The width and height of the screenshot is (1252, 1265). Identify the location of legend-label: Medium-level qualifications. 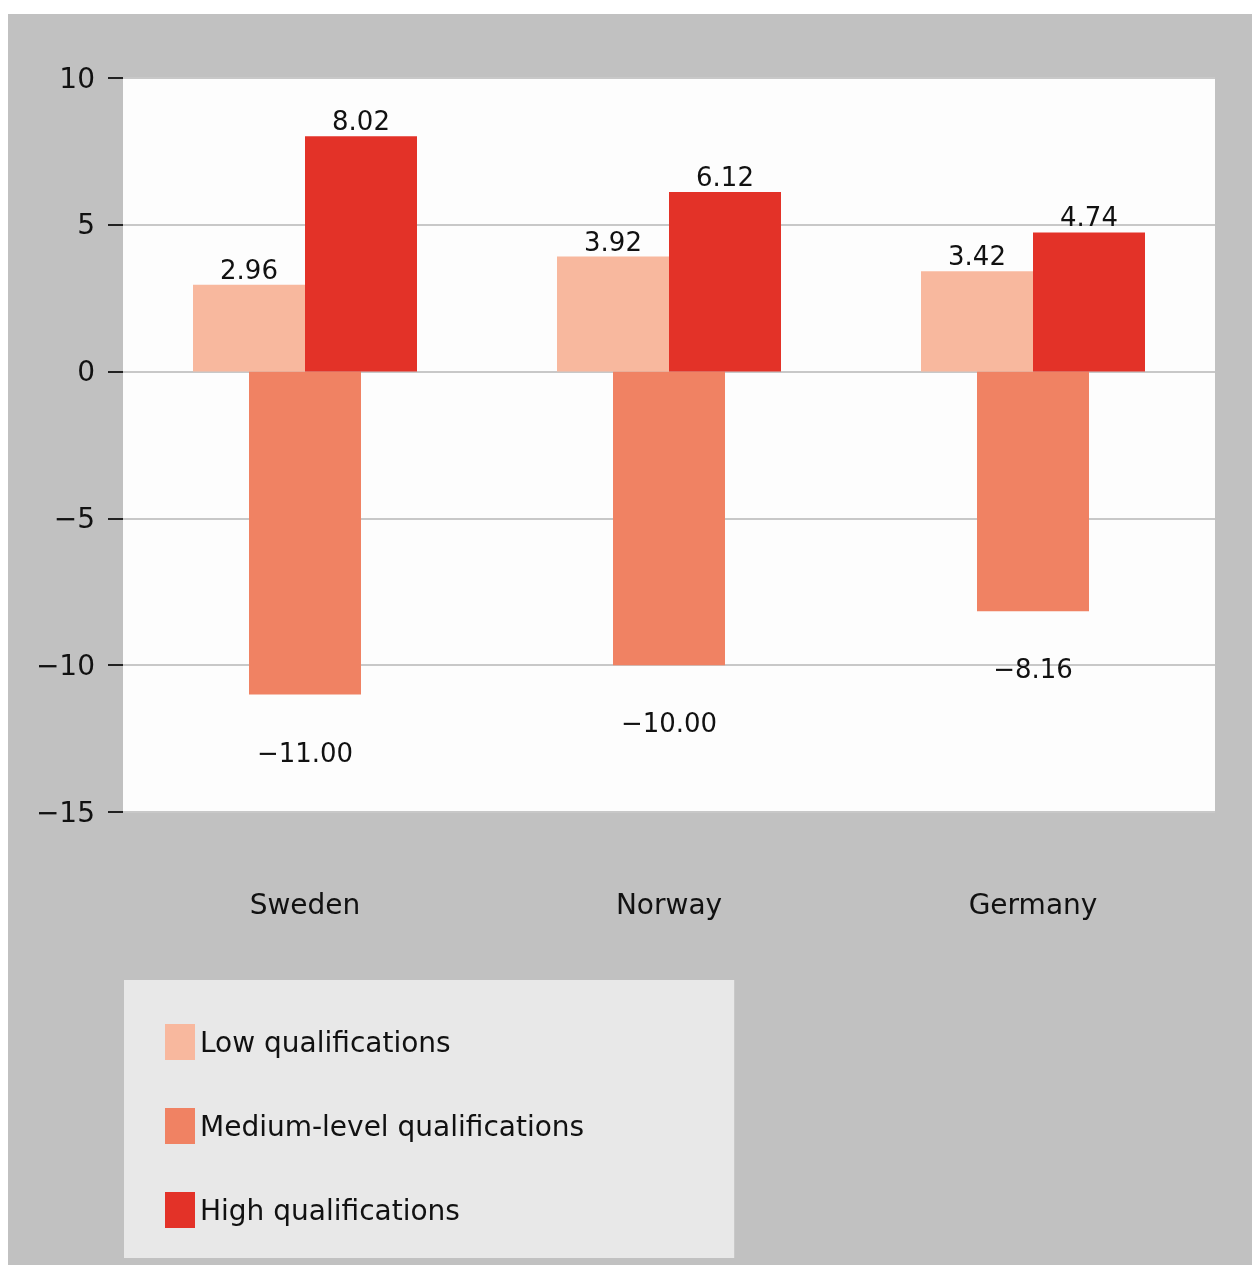
(392, 1126).